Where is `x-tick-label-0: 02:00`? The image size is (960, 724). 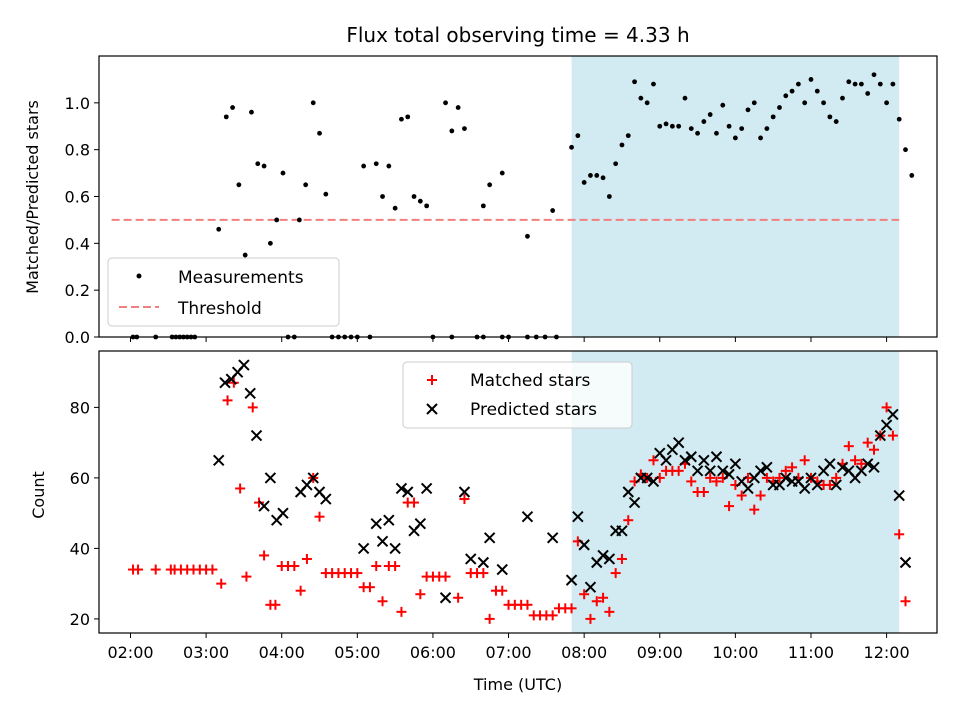 x-tick-label-0: 02:00 is located at coordinates (130, 652).